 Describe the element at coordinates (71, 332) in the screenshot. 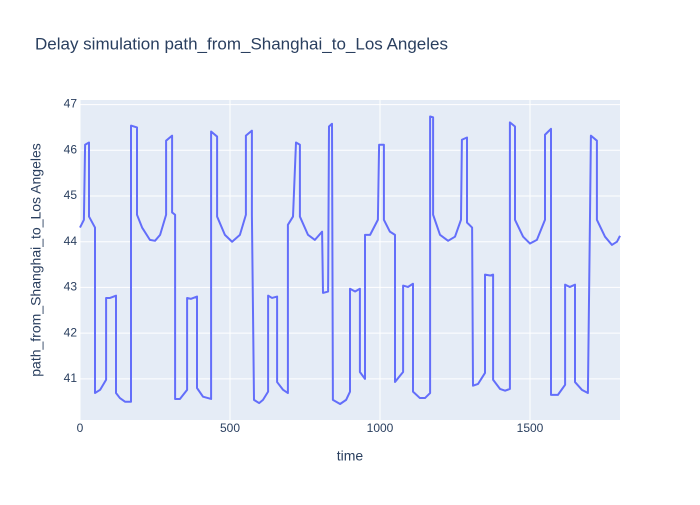

I see `y-tick-label: 42` at that location.